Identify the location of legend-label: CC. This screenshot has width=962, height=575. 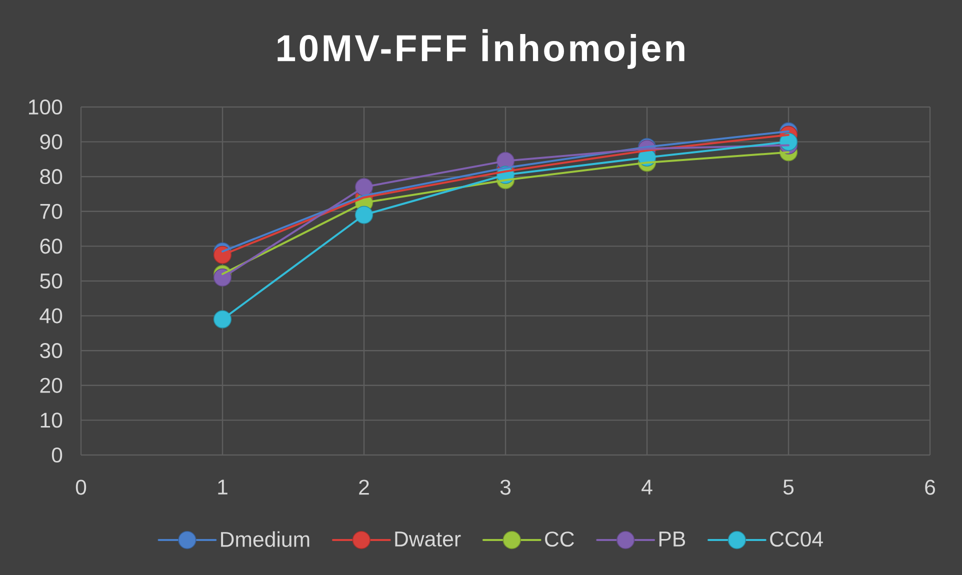
(559, 539).